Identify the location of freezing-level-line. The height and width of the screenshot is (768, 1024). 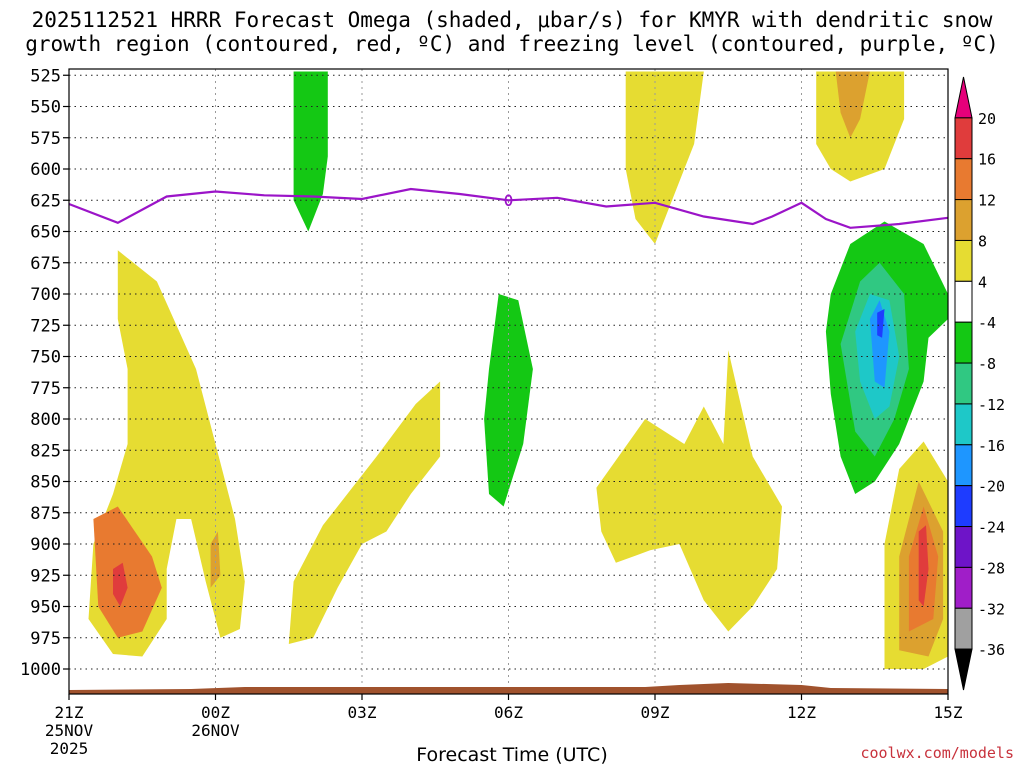
(508, 208).